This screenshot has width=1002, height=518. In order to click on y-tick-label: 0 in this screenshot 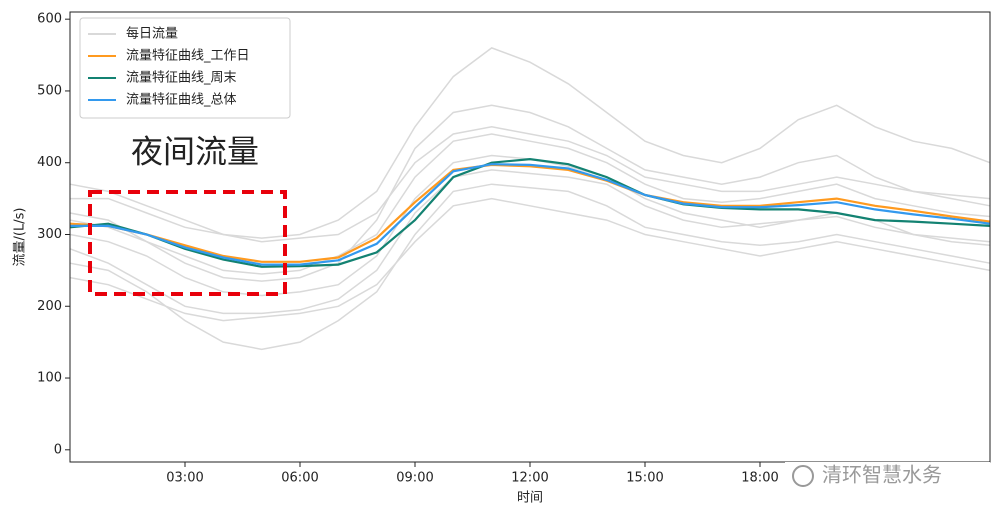, I will do `click(58, 449)`.